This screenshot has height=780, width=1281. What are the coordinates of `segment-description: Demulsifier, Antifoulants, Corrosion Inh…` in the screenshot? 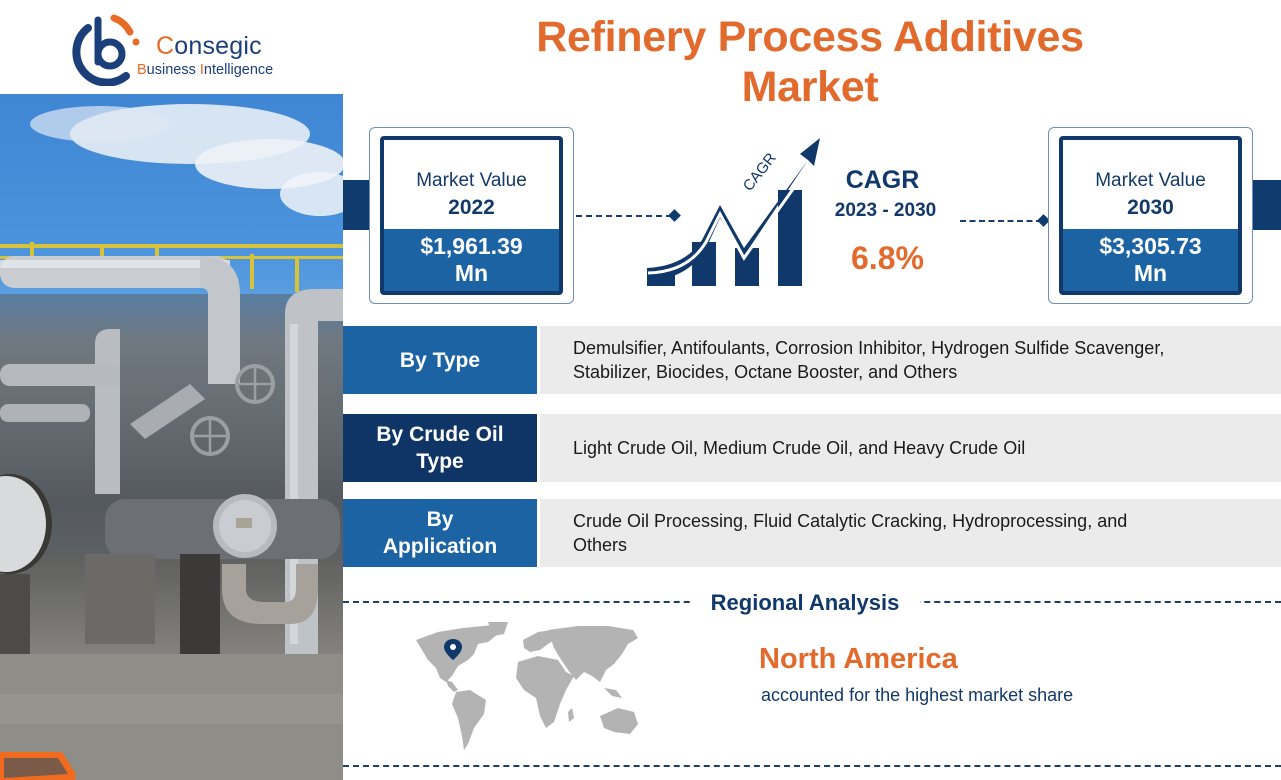 It's located at (910, 360).